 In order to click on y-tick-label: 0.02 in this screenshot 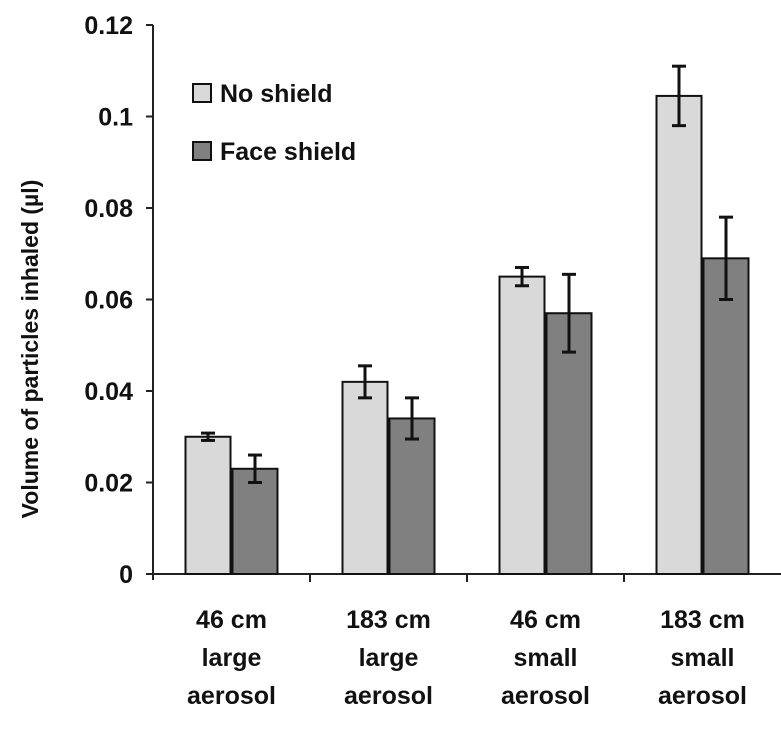, I will do `click(108, 484)`.